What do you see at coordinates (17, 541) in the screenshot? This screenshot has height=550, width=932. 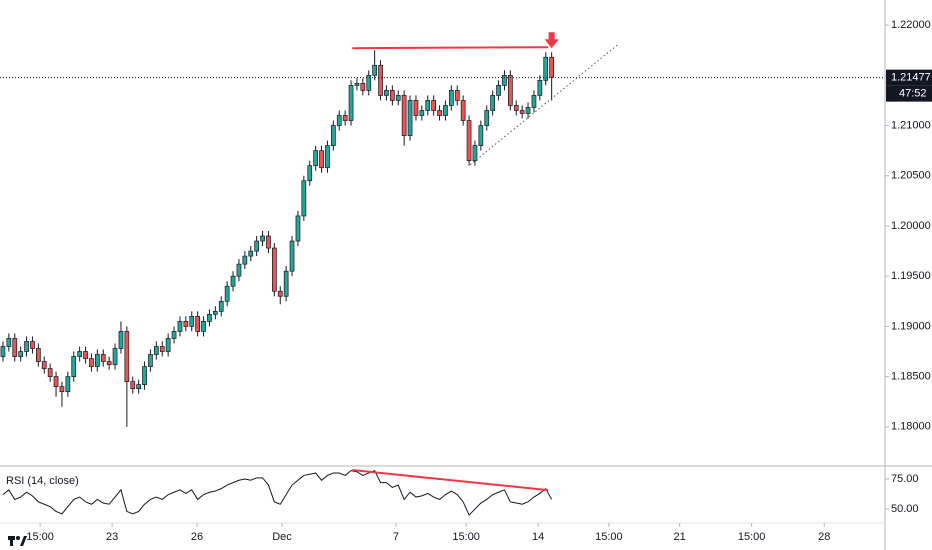 I see `logo` at bounding box center [17, 541].